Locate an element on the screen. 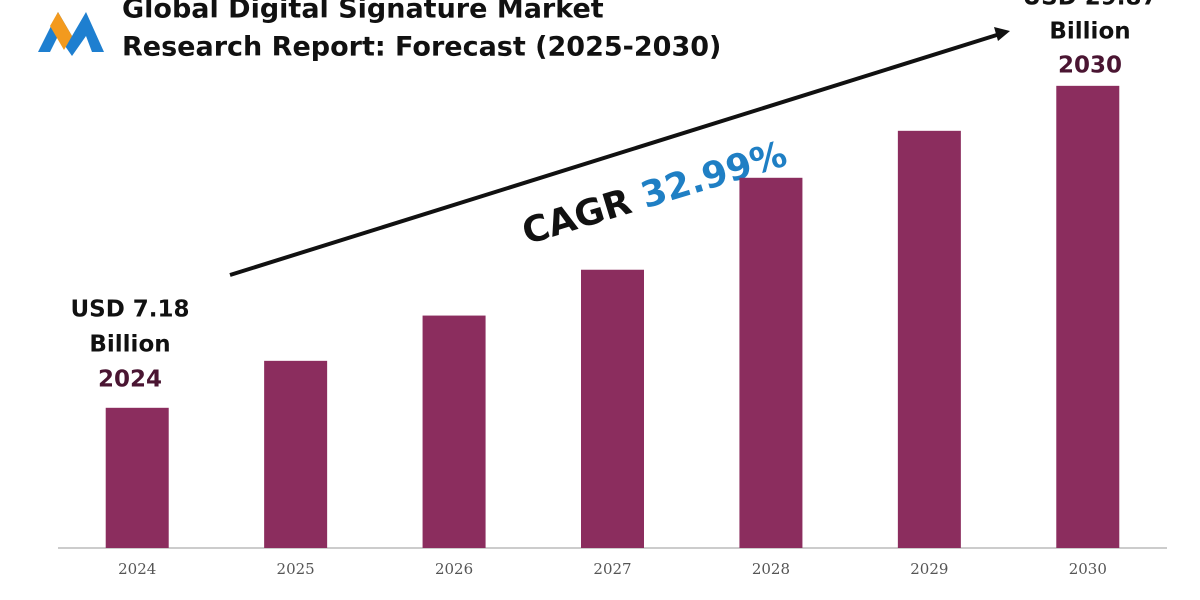 The width and height of the screenshot is (1200, 600). x-tick-label: 2029 is located at coordinates (929, 569).